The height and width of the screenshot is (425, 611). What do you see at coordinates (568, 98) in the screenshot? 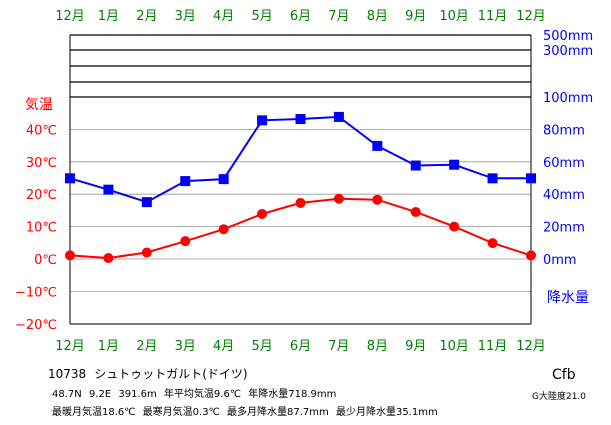
I see `precipitation-tick-label: 100mm` at bounding box center [568, 98].